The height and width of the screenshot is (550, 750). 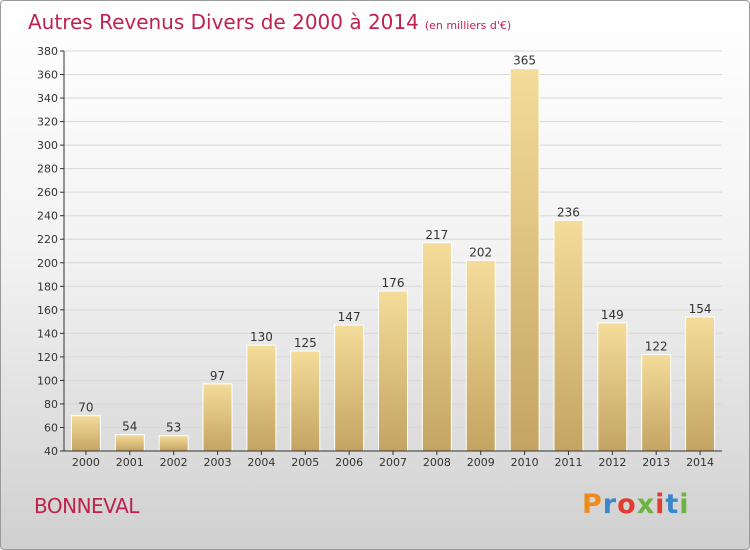 I want to click on x-tick-label-2003: 2003, so click(x=218, y=462).